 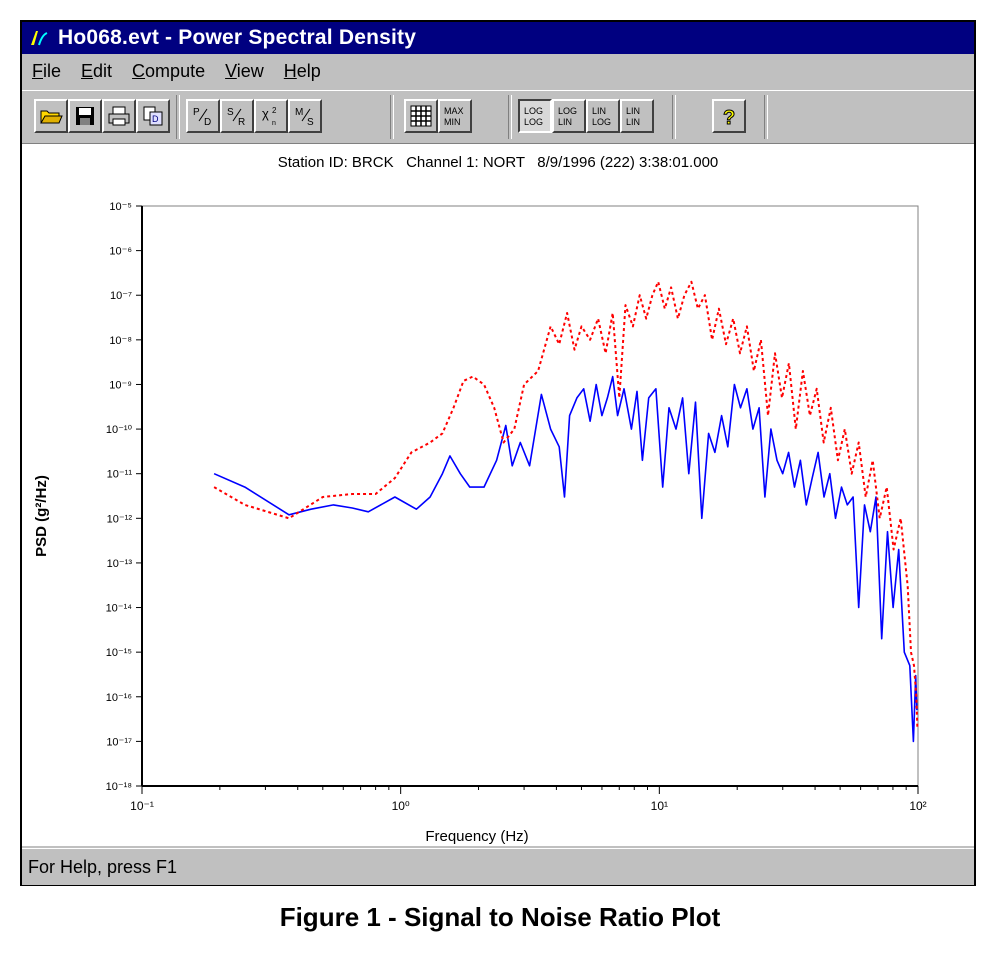 What do you see at coordinates (169, 70) in the screenshot?
I see `menu-compute: Compute` at bounding box center [169, 70].